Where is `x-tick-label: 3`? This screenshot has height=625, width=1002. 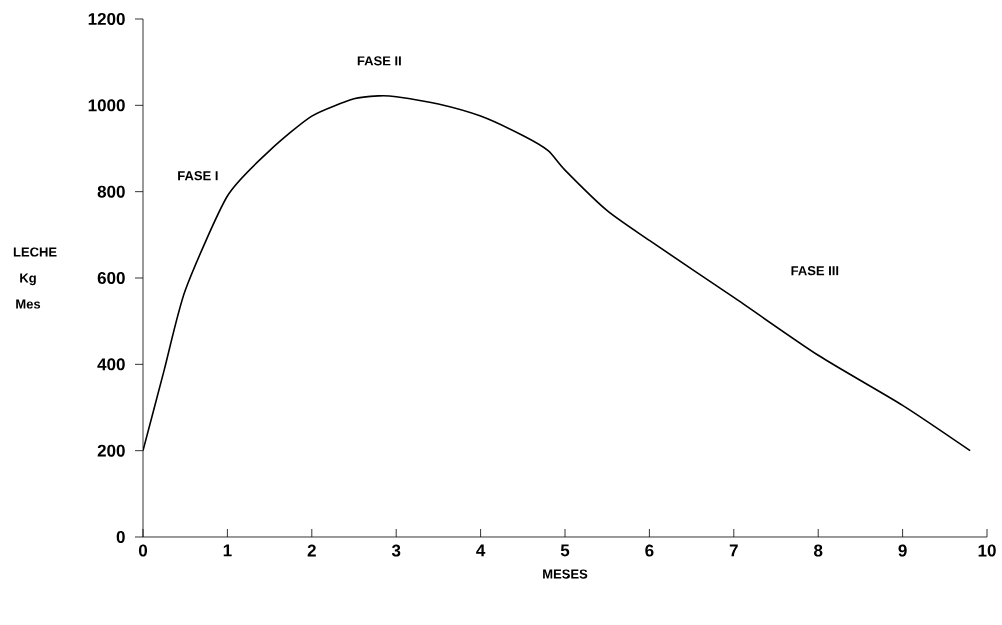 x-tick-label: 3 is located at coordinates (396, 550).